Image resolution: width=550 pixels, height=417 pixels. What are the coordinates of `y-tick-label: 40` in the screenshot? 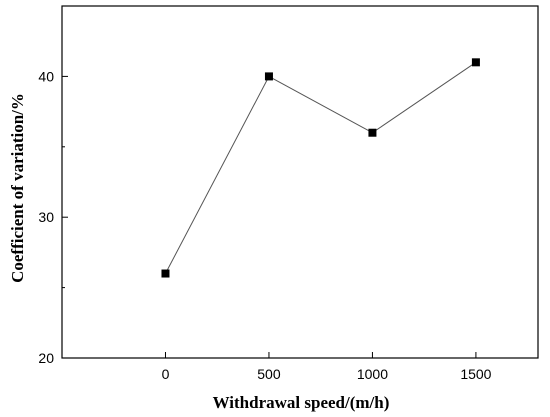 It's located at (46, 76).